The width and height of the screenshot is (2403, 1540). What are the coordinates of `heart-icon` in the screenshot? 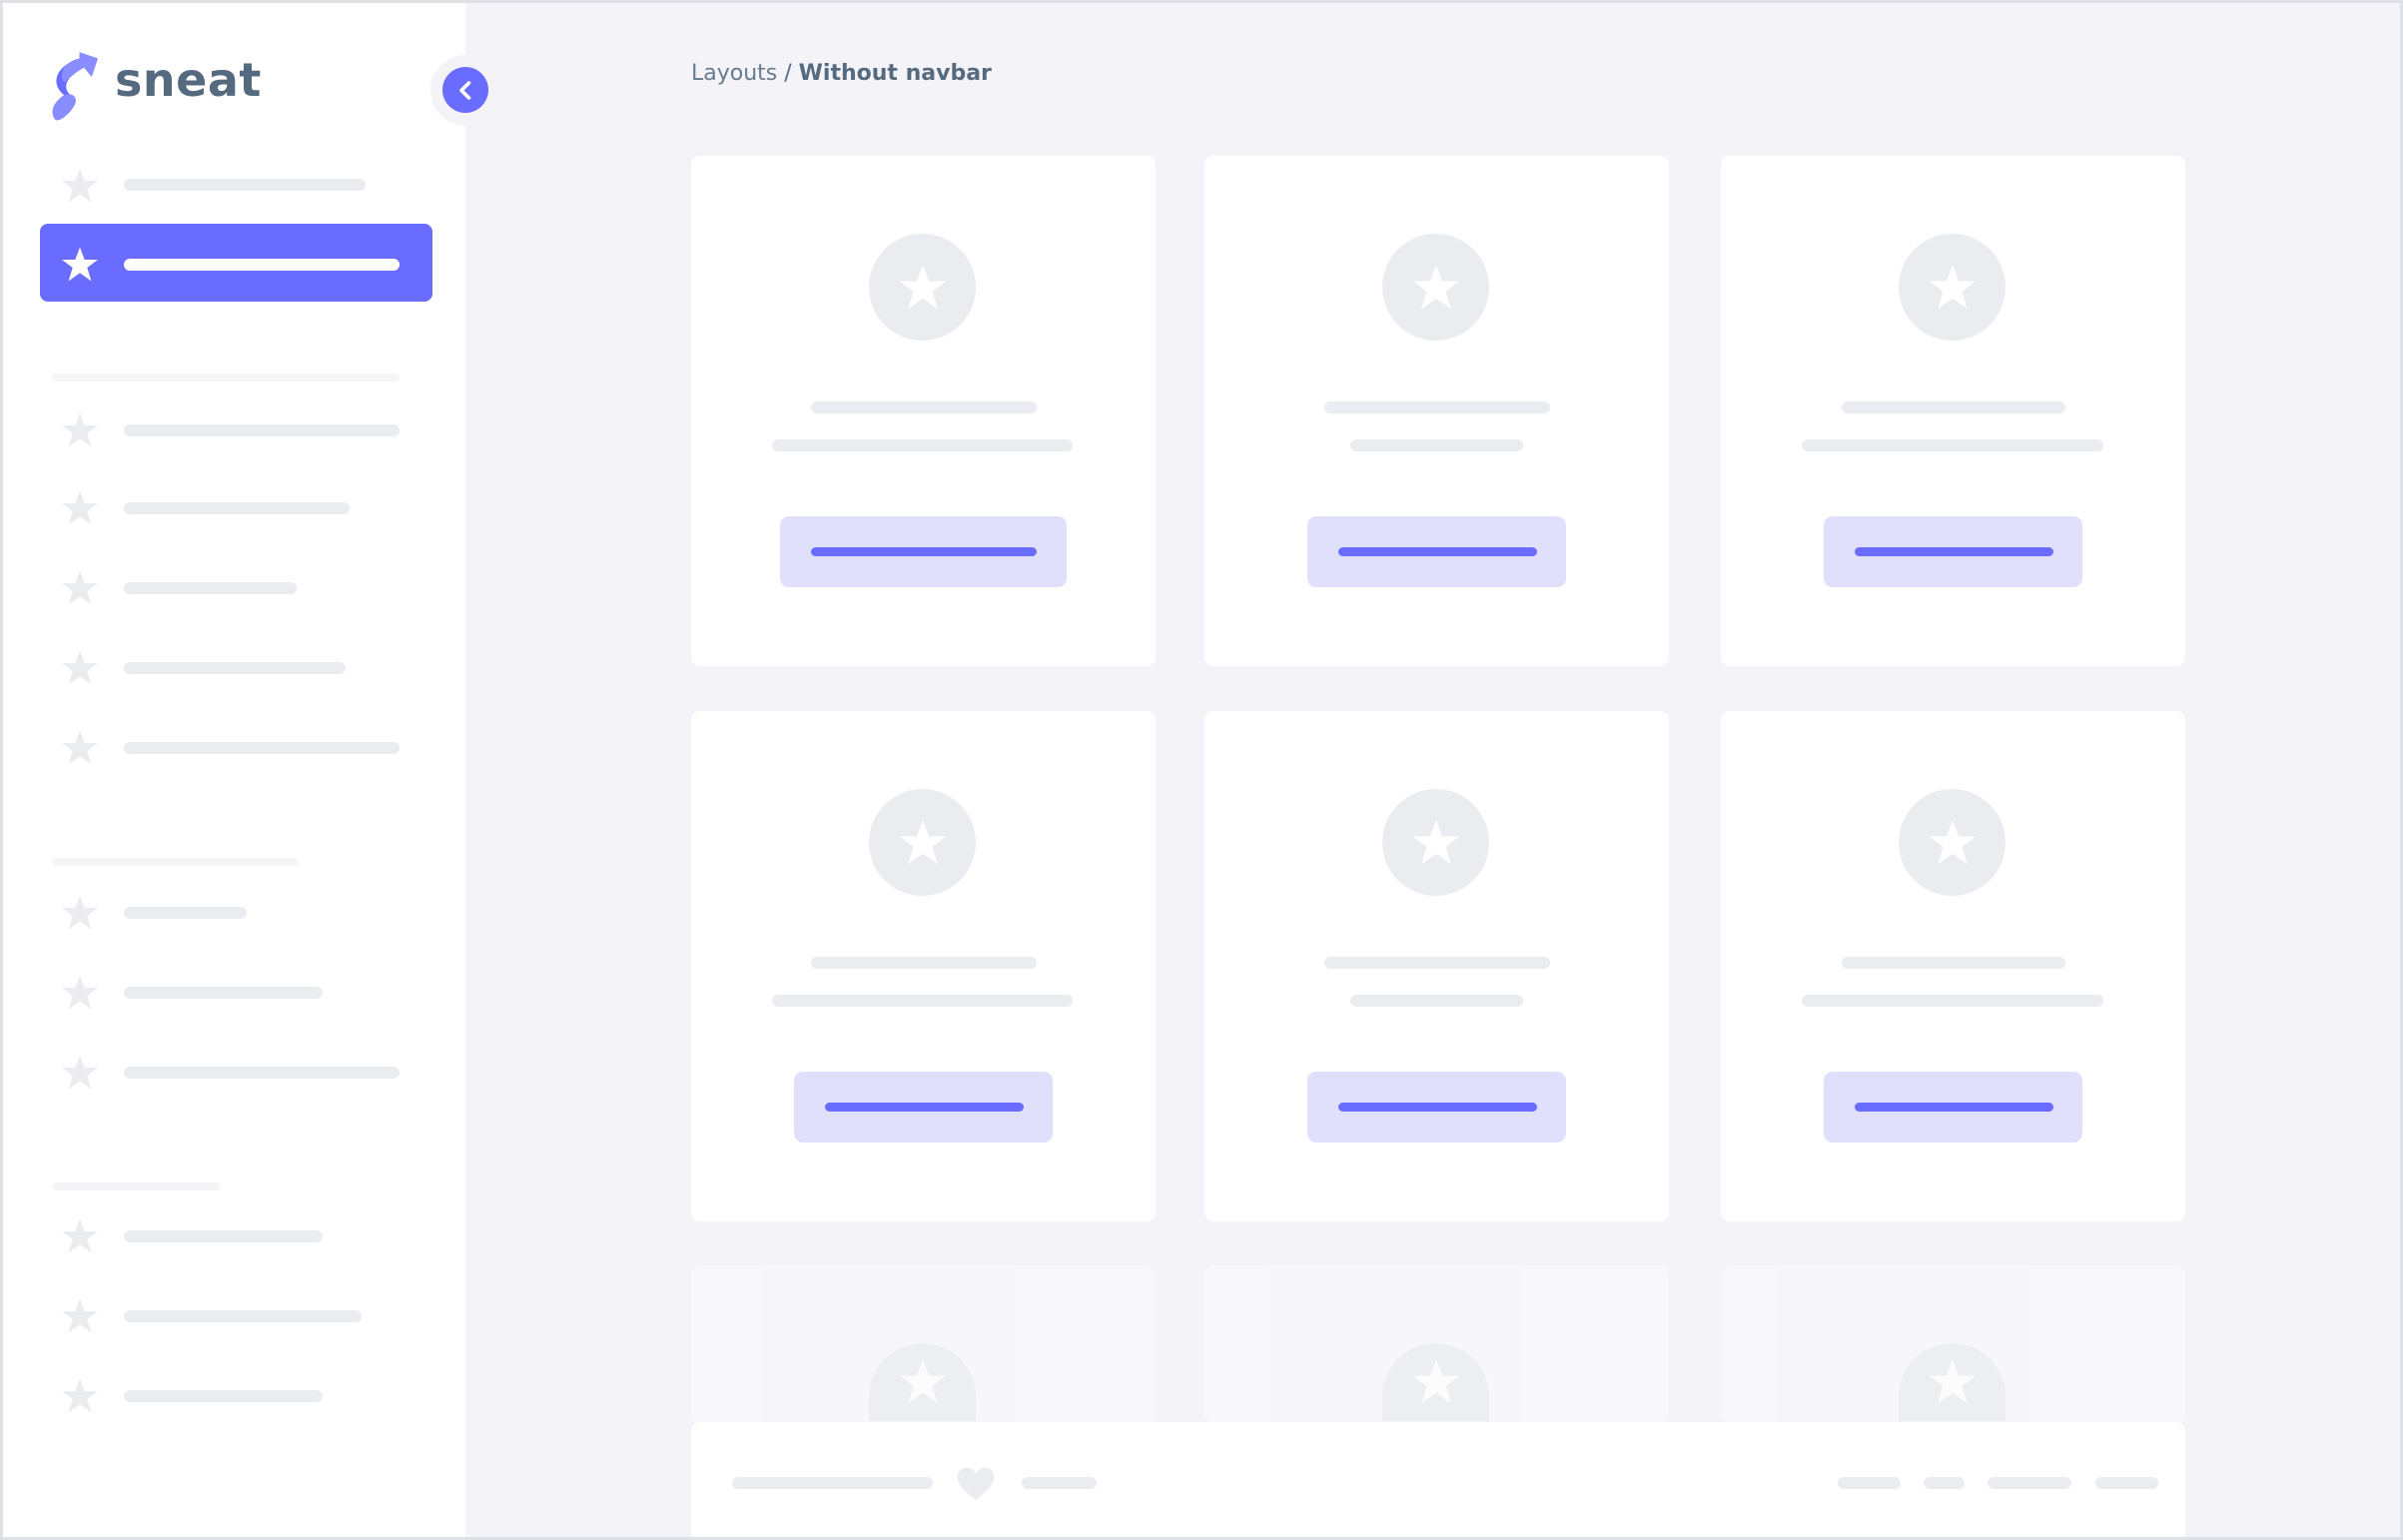 It's located at (976, 1486).